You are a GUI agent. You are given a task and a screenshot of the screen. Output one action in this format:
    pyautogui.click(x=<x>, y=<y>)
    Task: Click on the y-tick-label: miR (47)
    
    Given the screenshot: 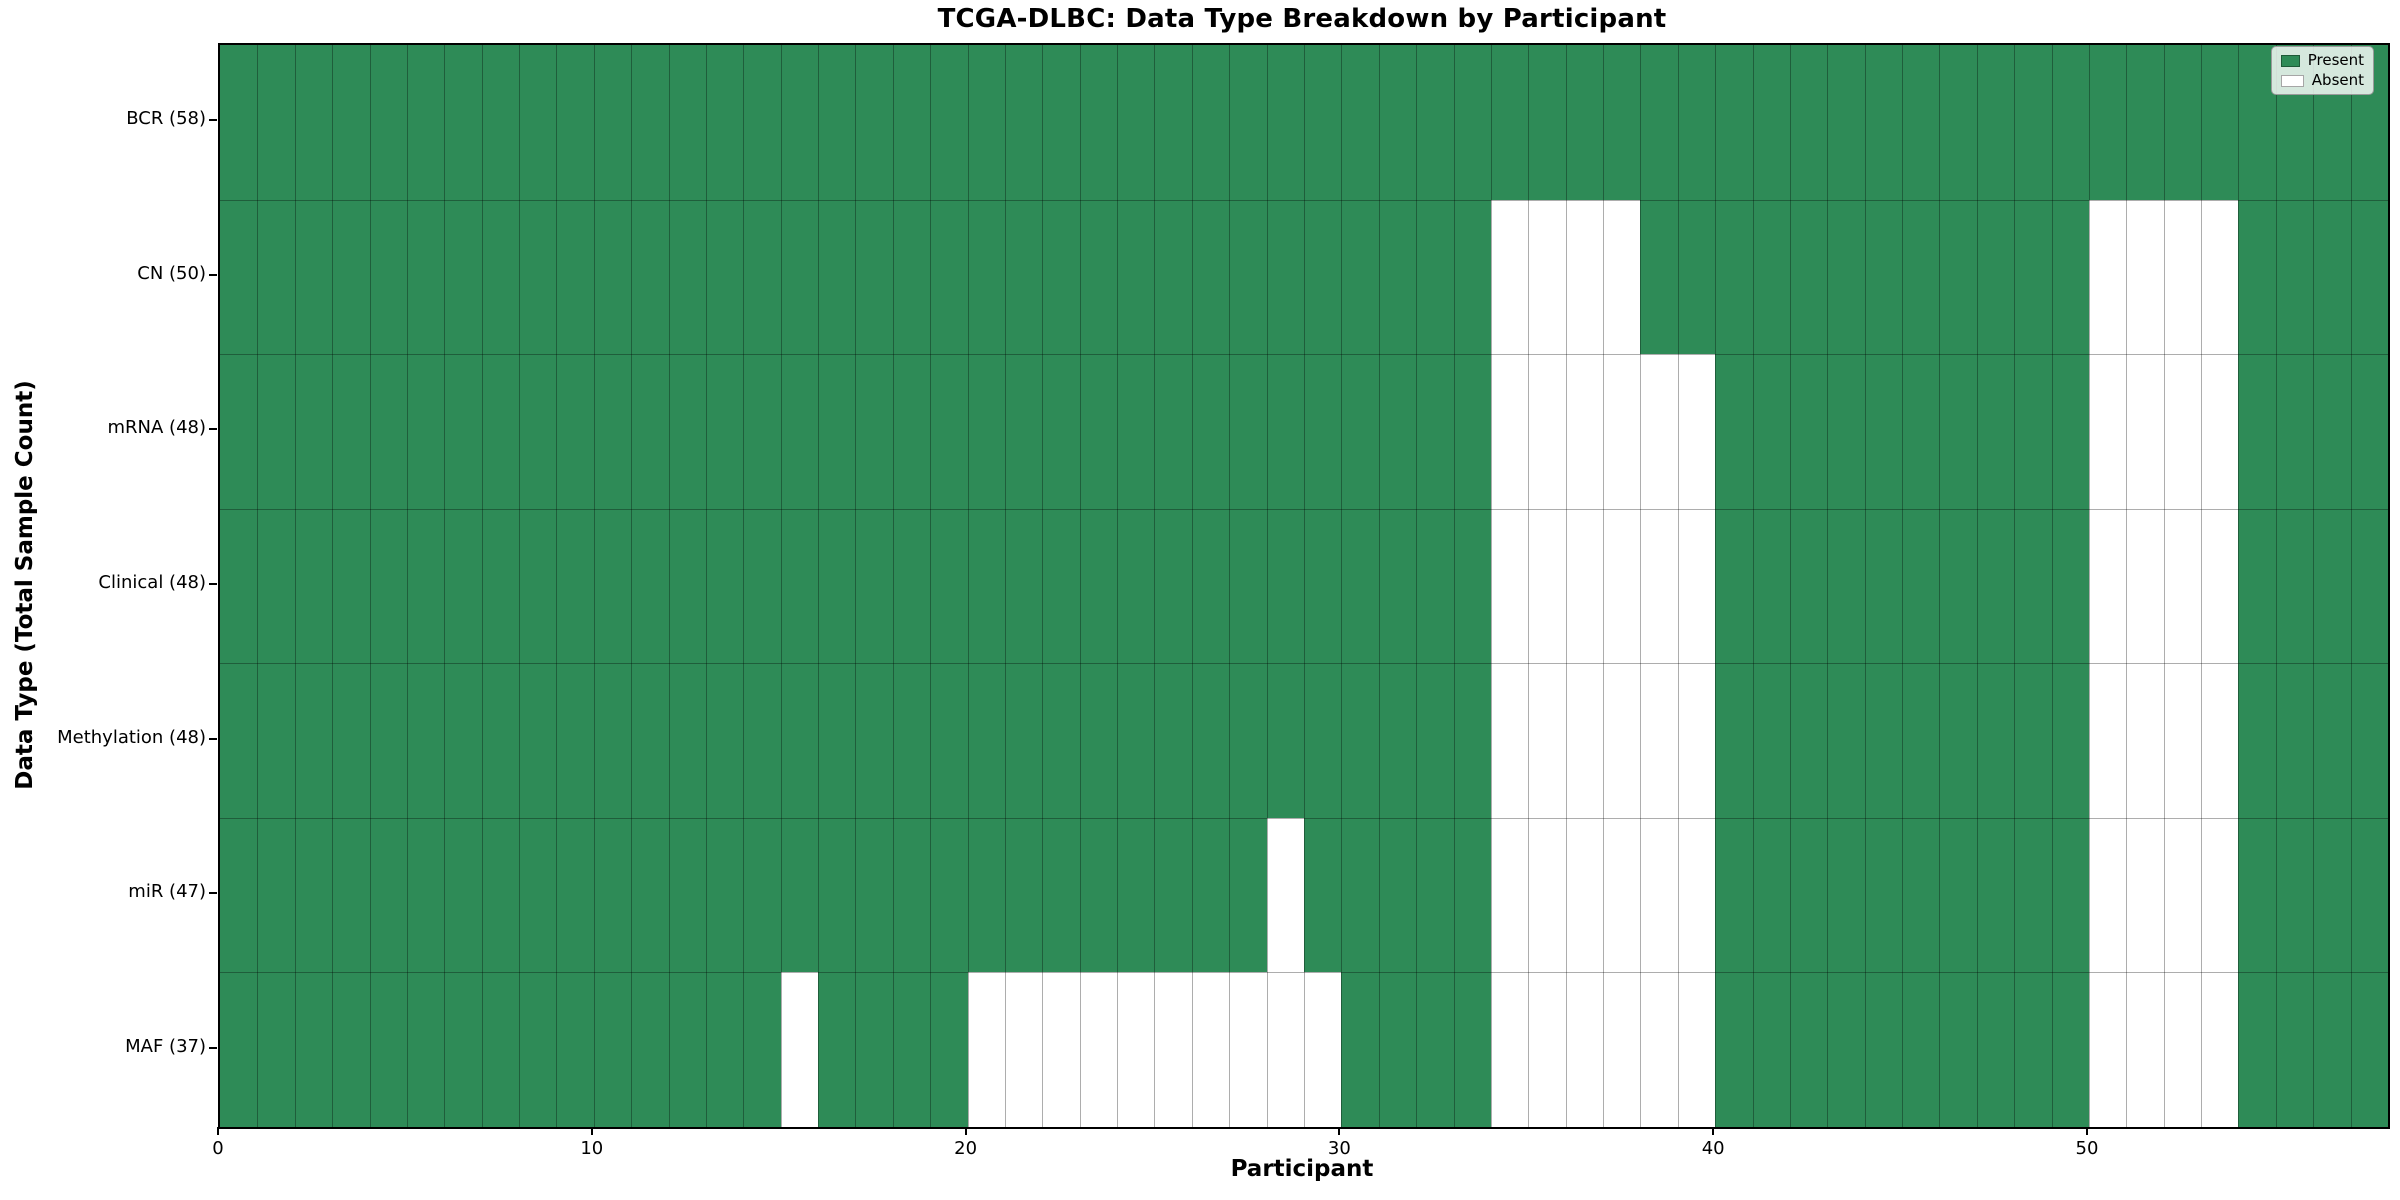 What is the action you would take?
    pyautogui.click(x=167, y=892)
    